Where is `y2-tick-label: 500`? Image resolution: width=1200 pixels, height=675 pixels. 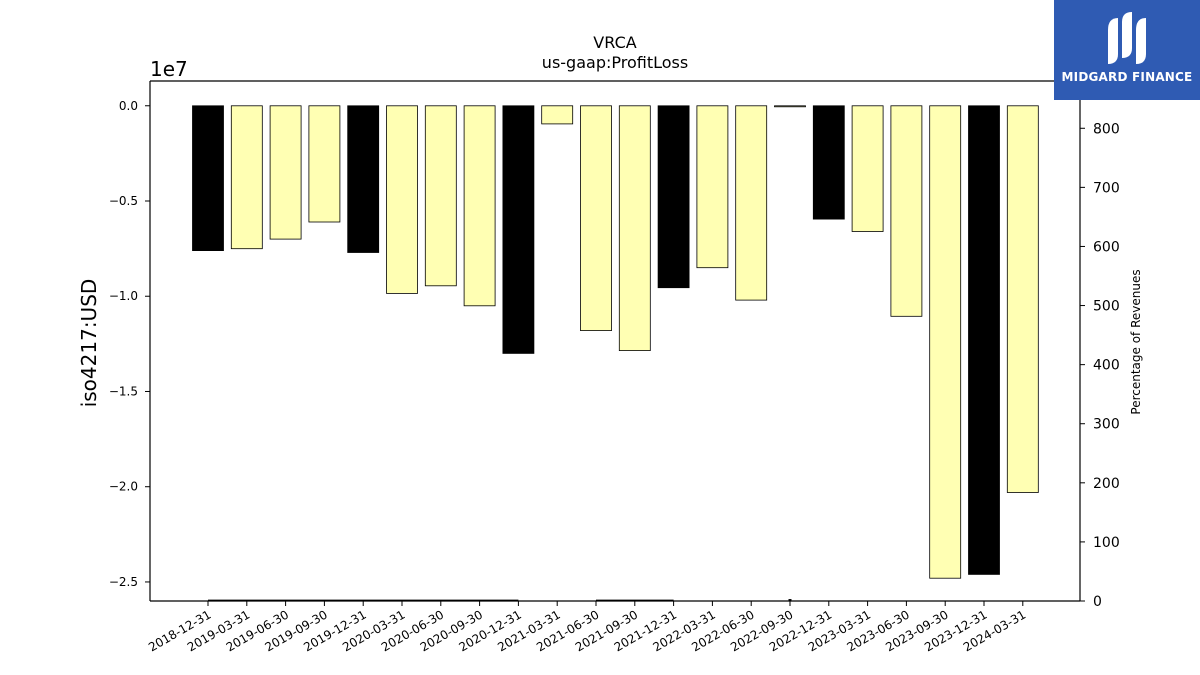
y2-tick-label: 500 is located at coordinates (1106, 307).